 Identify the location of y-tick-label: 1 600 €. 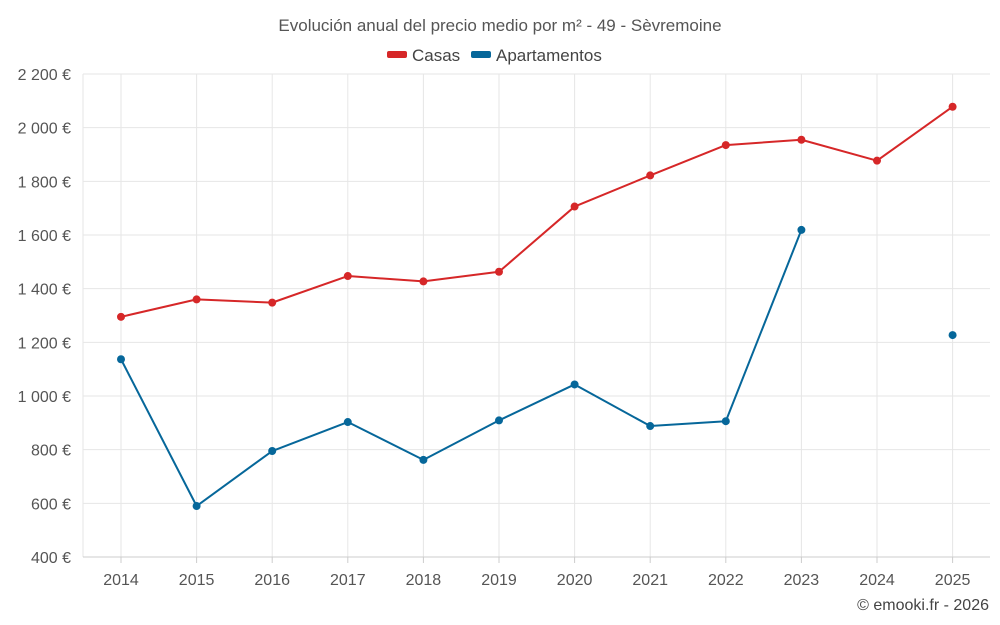
(44, 236).